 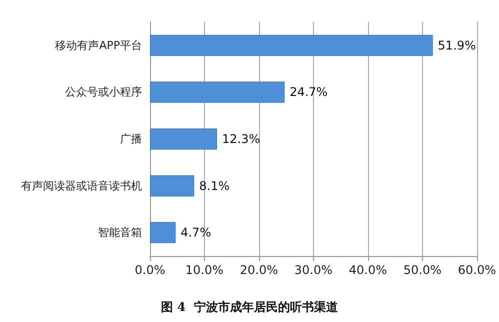 What do you see at coordinates (214, 185) in the screenshot?
I see `data-label: 8.1%` at bounding box center [214, 185].